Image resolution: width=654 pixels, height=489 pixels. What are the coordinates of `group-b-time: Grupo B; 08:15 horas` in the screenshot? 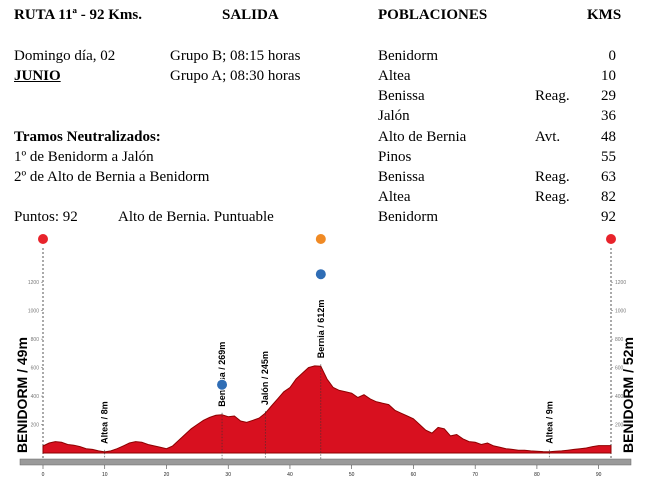 It's located at (235, 56).